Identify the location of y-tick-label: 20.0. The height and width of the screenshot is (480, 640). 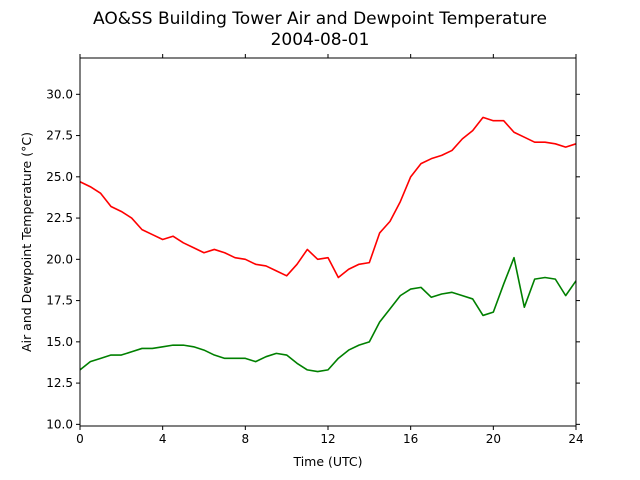
(59, 259).